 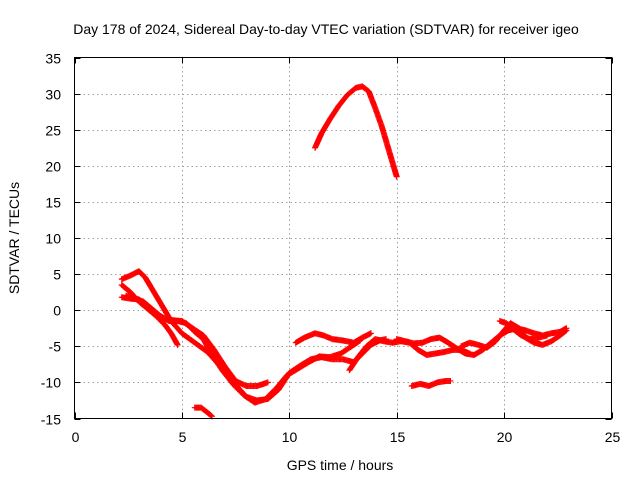 I want to click on y-tick-label: 20, so click(x=53, y=167).